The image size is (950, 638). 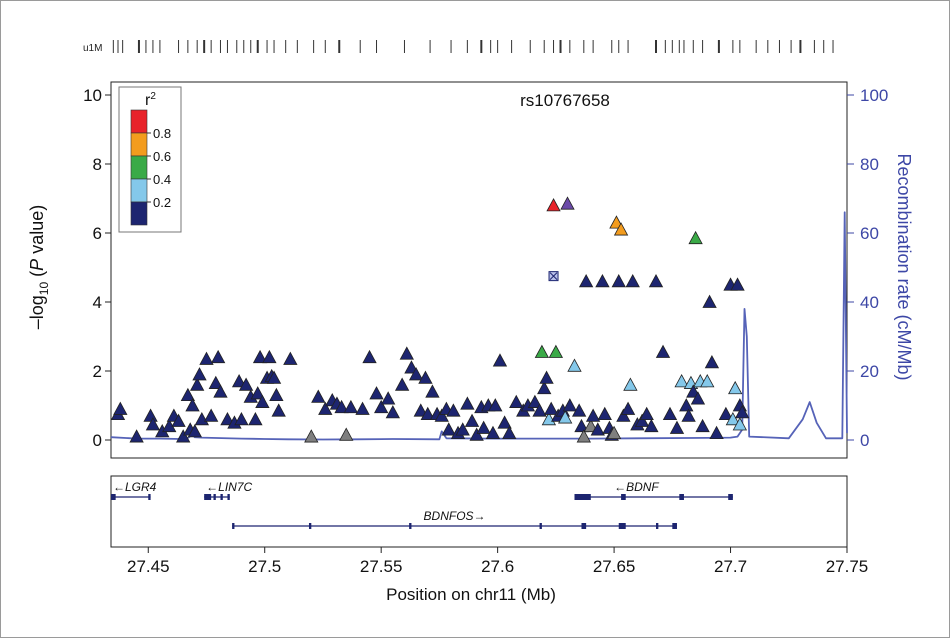 What do you see at coordinates (381, 566) in the screenshot?
I see `x-tick-label: 27.55` at bounding box center [381, 566].